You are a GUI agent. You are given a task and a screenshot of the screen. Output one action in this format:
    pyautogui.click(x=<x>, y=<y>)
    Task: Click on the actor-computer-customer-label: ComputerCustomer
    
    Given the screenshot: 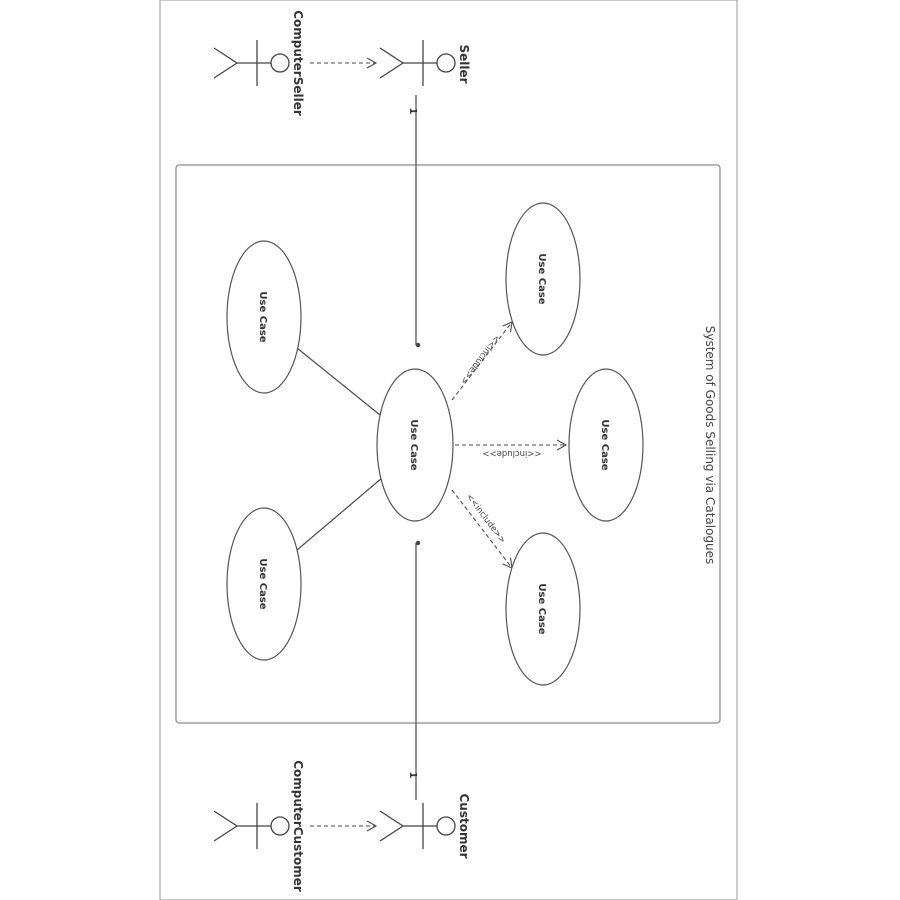 What is the action you would take?
    pyautogui.click(x=298, y=826)
    